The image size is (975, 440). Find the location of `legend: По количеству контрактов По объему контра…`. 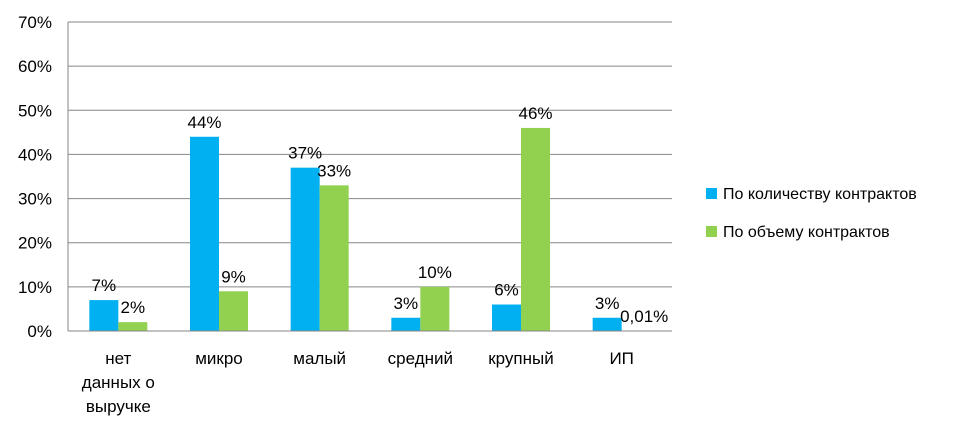

legend: По количеству контрактов По объему контра… is located at coordinates (811, 213).